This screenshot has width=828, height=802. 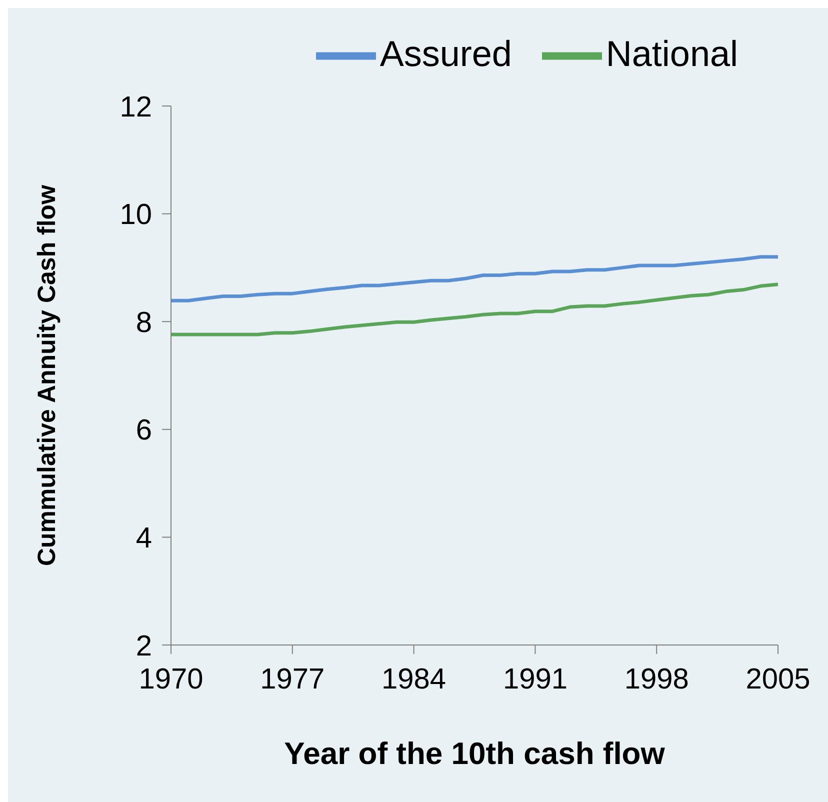 I want to click on y-tick-label: 6, so click(x=144, y=430).